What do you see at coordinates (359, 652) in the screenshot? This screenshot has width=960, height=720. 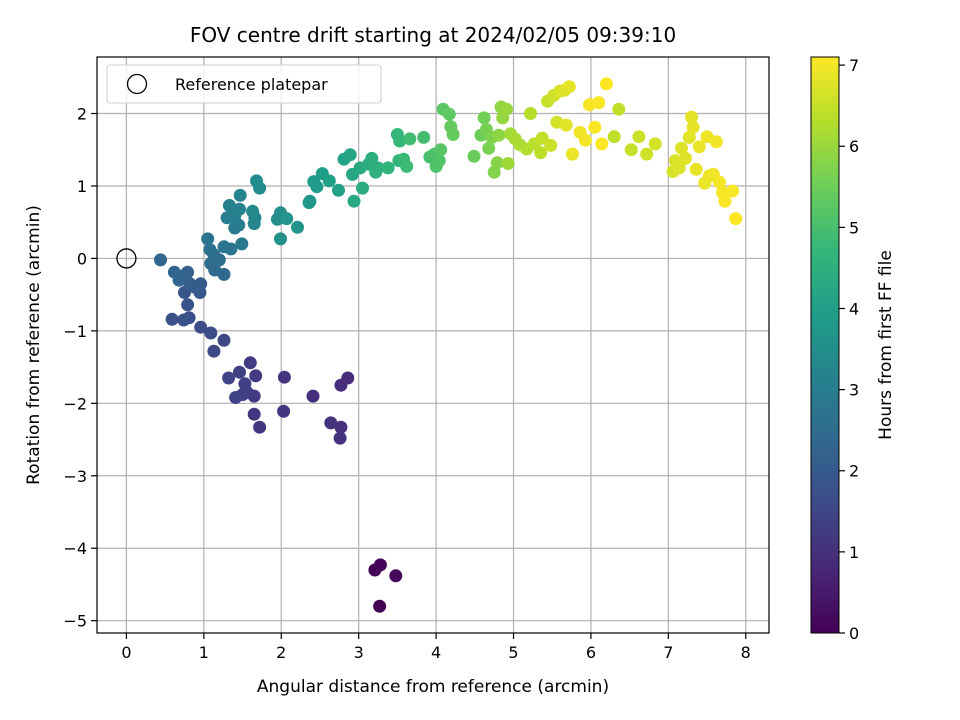 I see `x-tick-label: 3` at bounding box center [359, 652].